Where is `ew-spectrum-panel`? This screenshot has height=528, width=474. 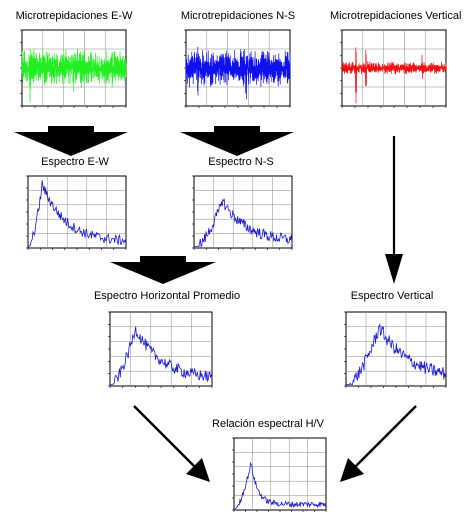 ew-spectrum-panel is located at coordinates (75, 213).